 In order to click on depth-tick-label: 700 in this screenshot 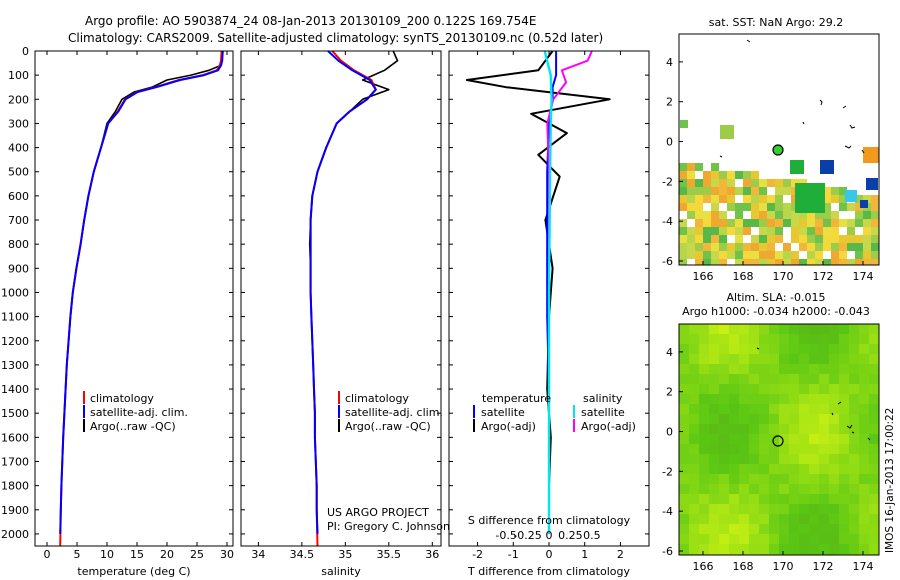, I will do `click(18, 220)`.